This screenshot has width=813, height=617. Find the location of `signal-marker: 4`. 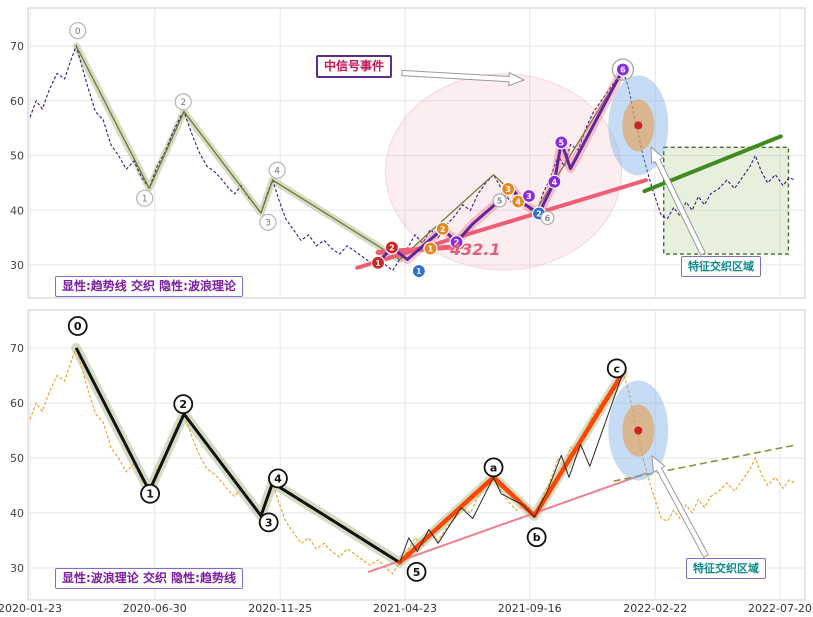

signal-marker: 4 is located at coordinates (554, 181).